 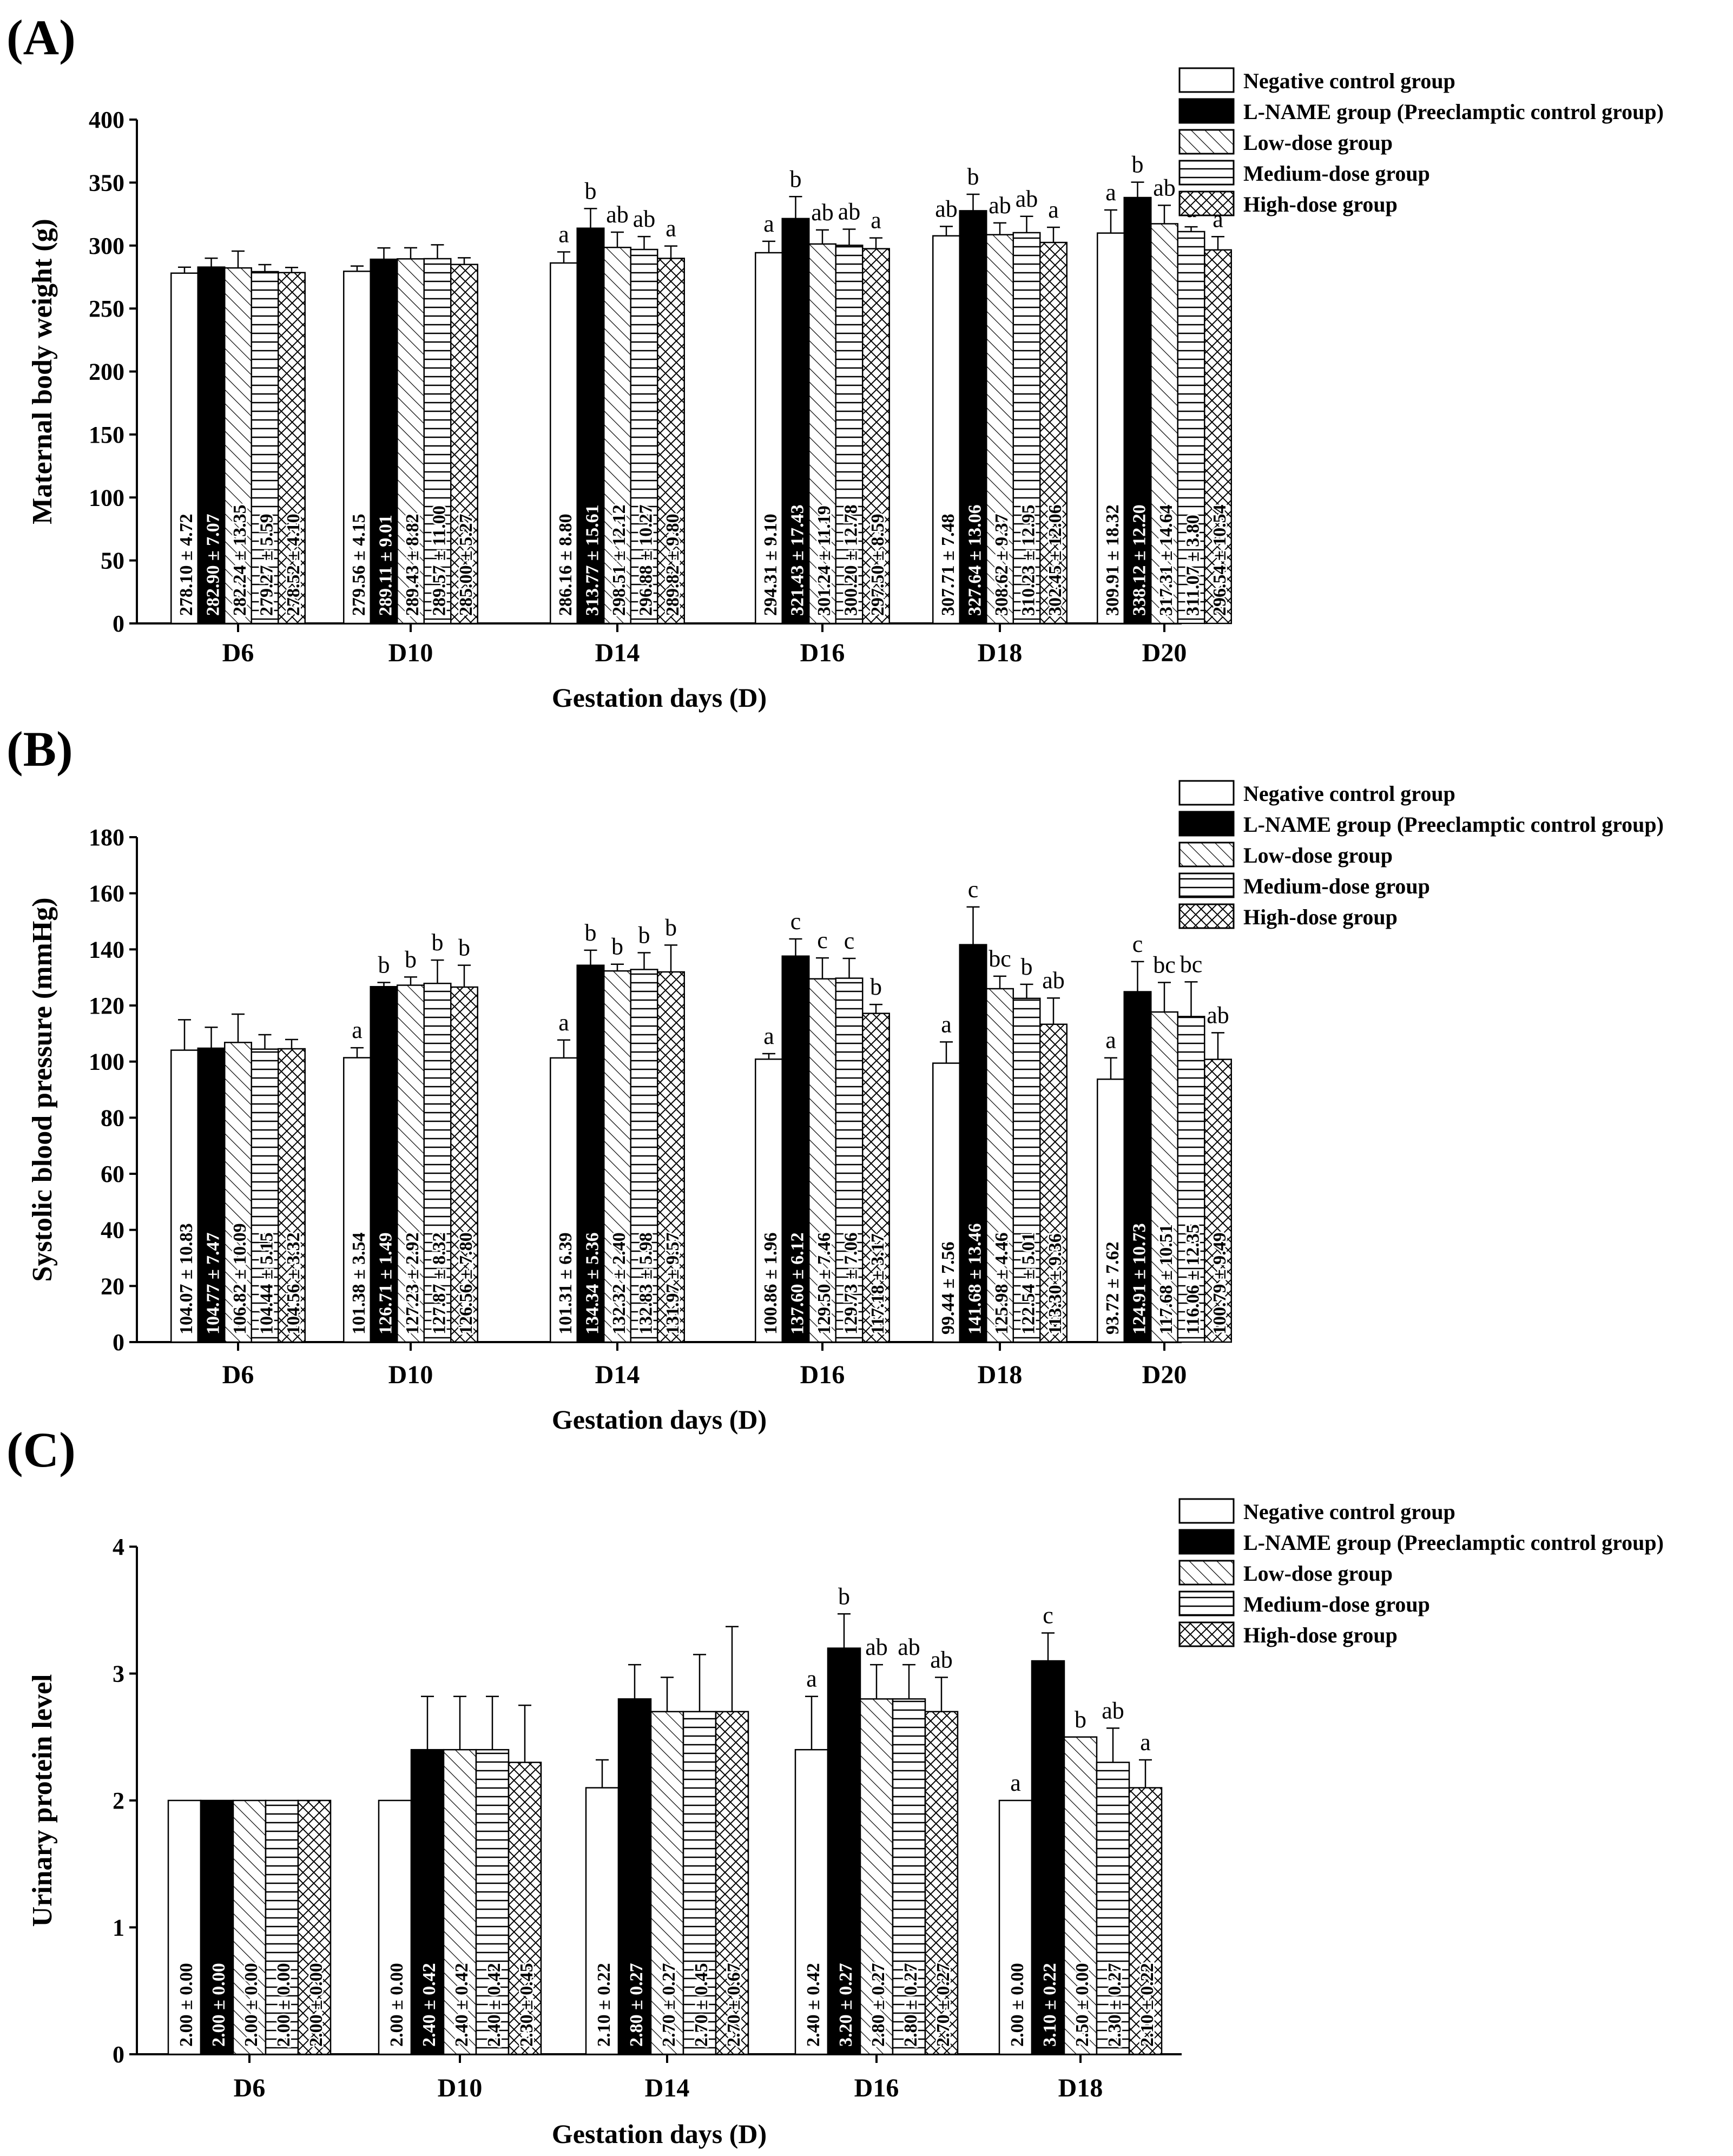 What do you see at coordinates (1336, 886) in the screenshot?
I see `legend-entry: Medium-dose group` at bounding box center [1336, 886].